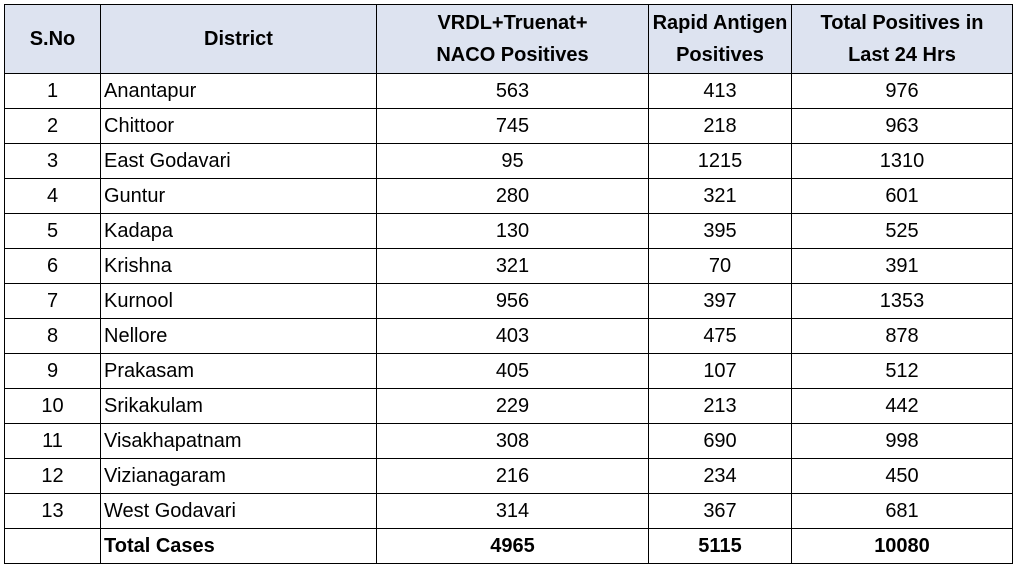 This screenshot has height=583, width=1024. What do you see at coordinates (238, 476) in the screenshot?
I see `district-cell: Vizianagaram` at bounding box center [238, 476].